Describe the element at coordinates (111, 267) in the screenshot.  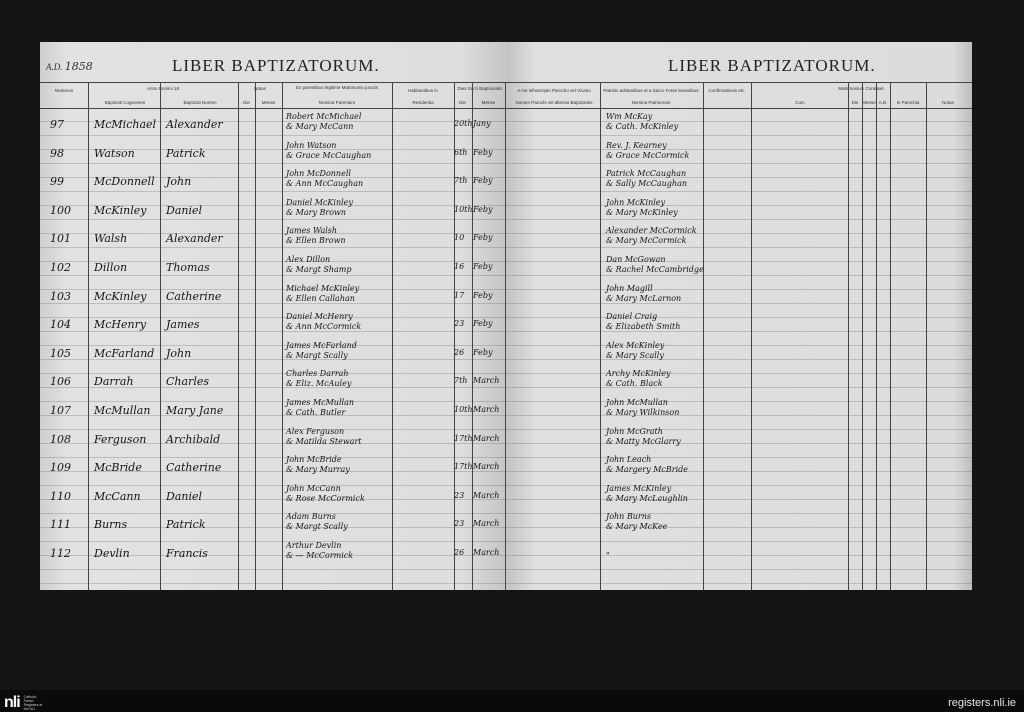
I see `baptized-surname: Dillon` at that location.